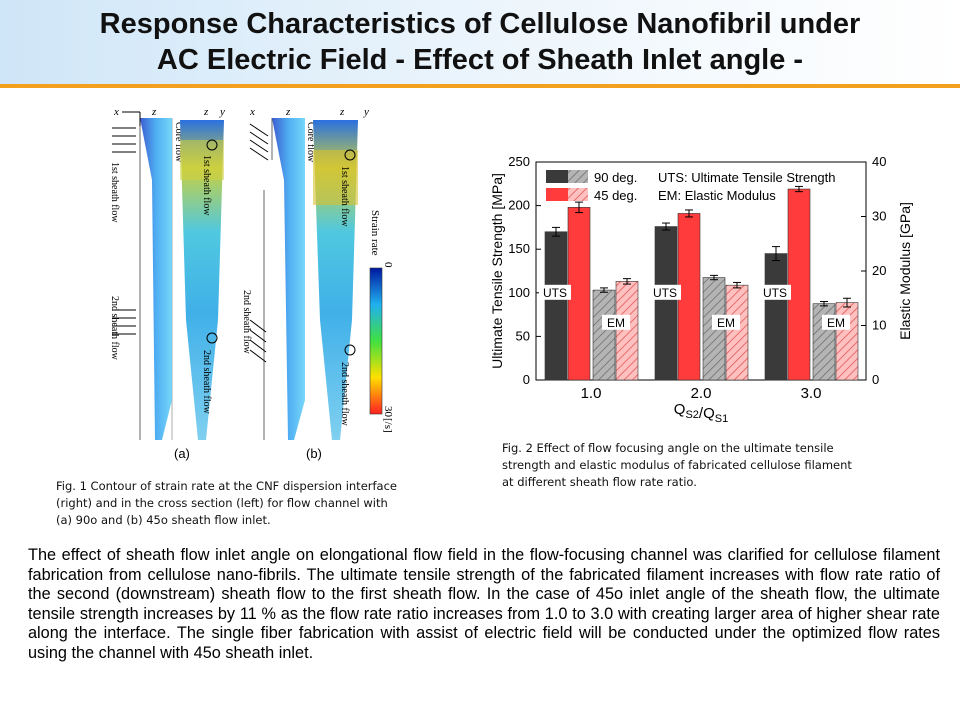 Image resolution: width=960 pixels, height=720 pixels. Describe the element at coordinates (114, 328) in the screenshot. I see `fig1a-second-sheath-label: 2nd sheath flow` at that location.